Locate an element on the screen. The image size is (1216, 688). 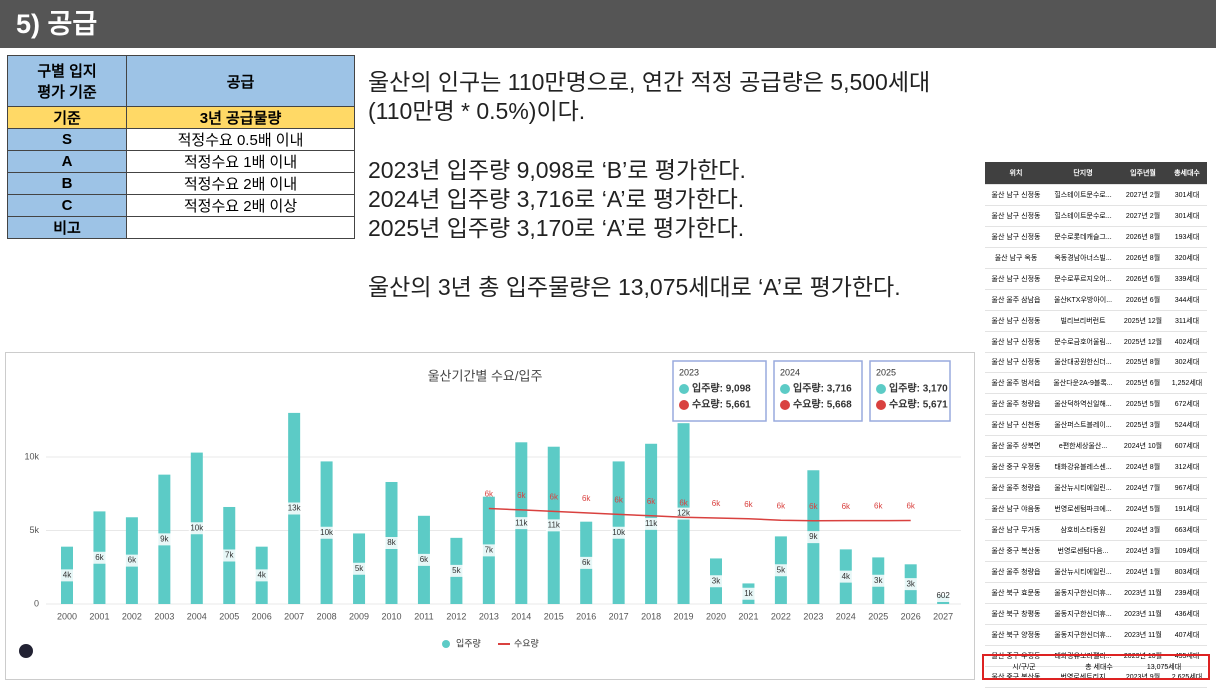
complex-table-footer: 시/구/군 총 세대수 13,075세대 is located at coordinates (1096, 667).